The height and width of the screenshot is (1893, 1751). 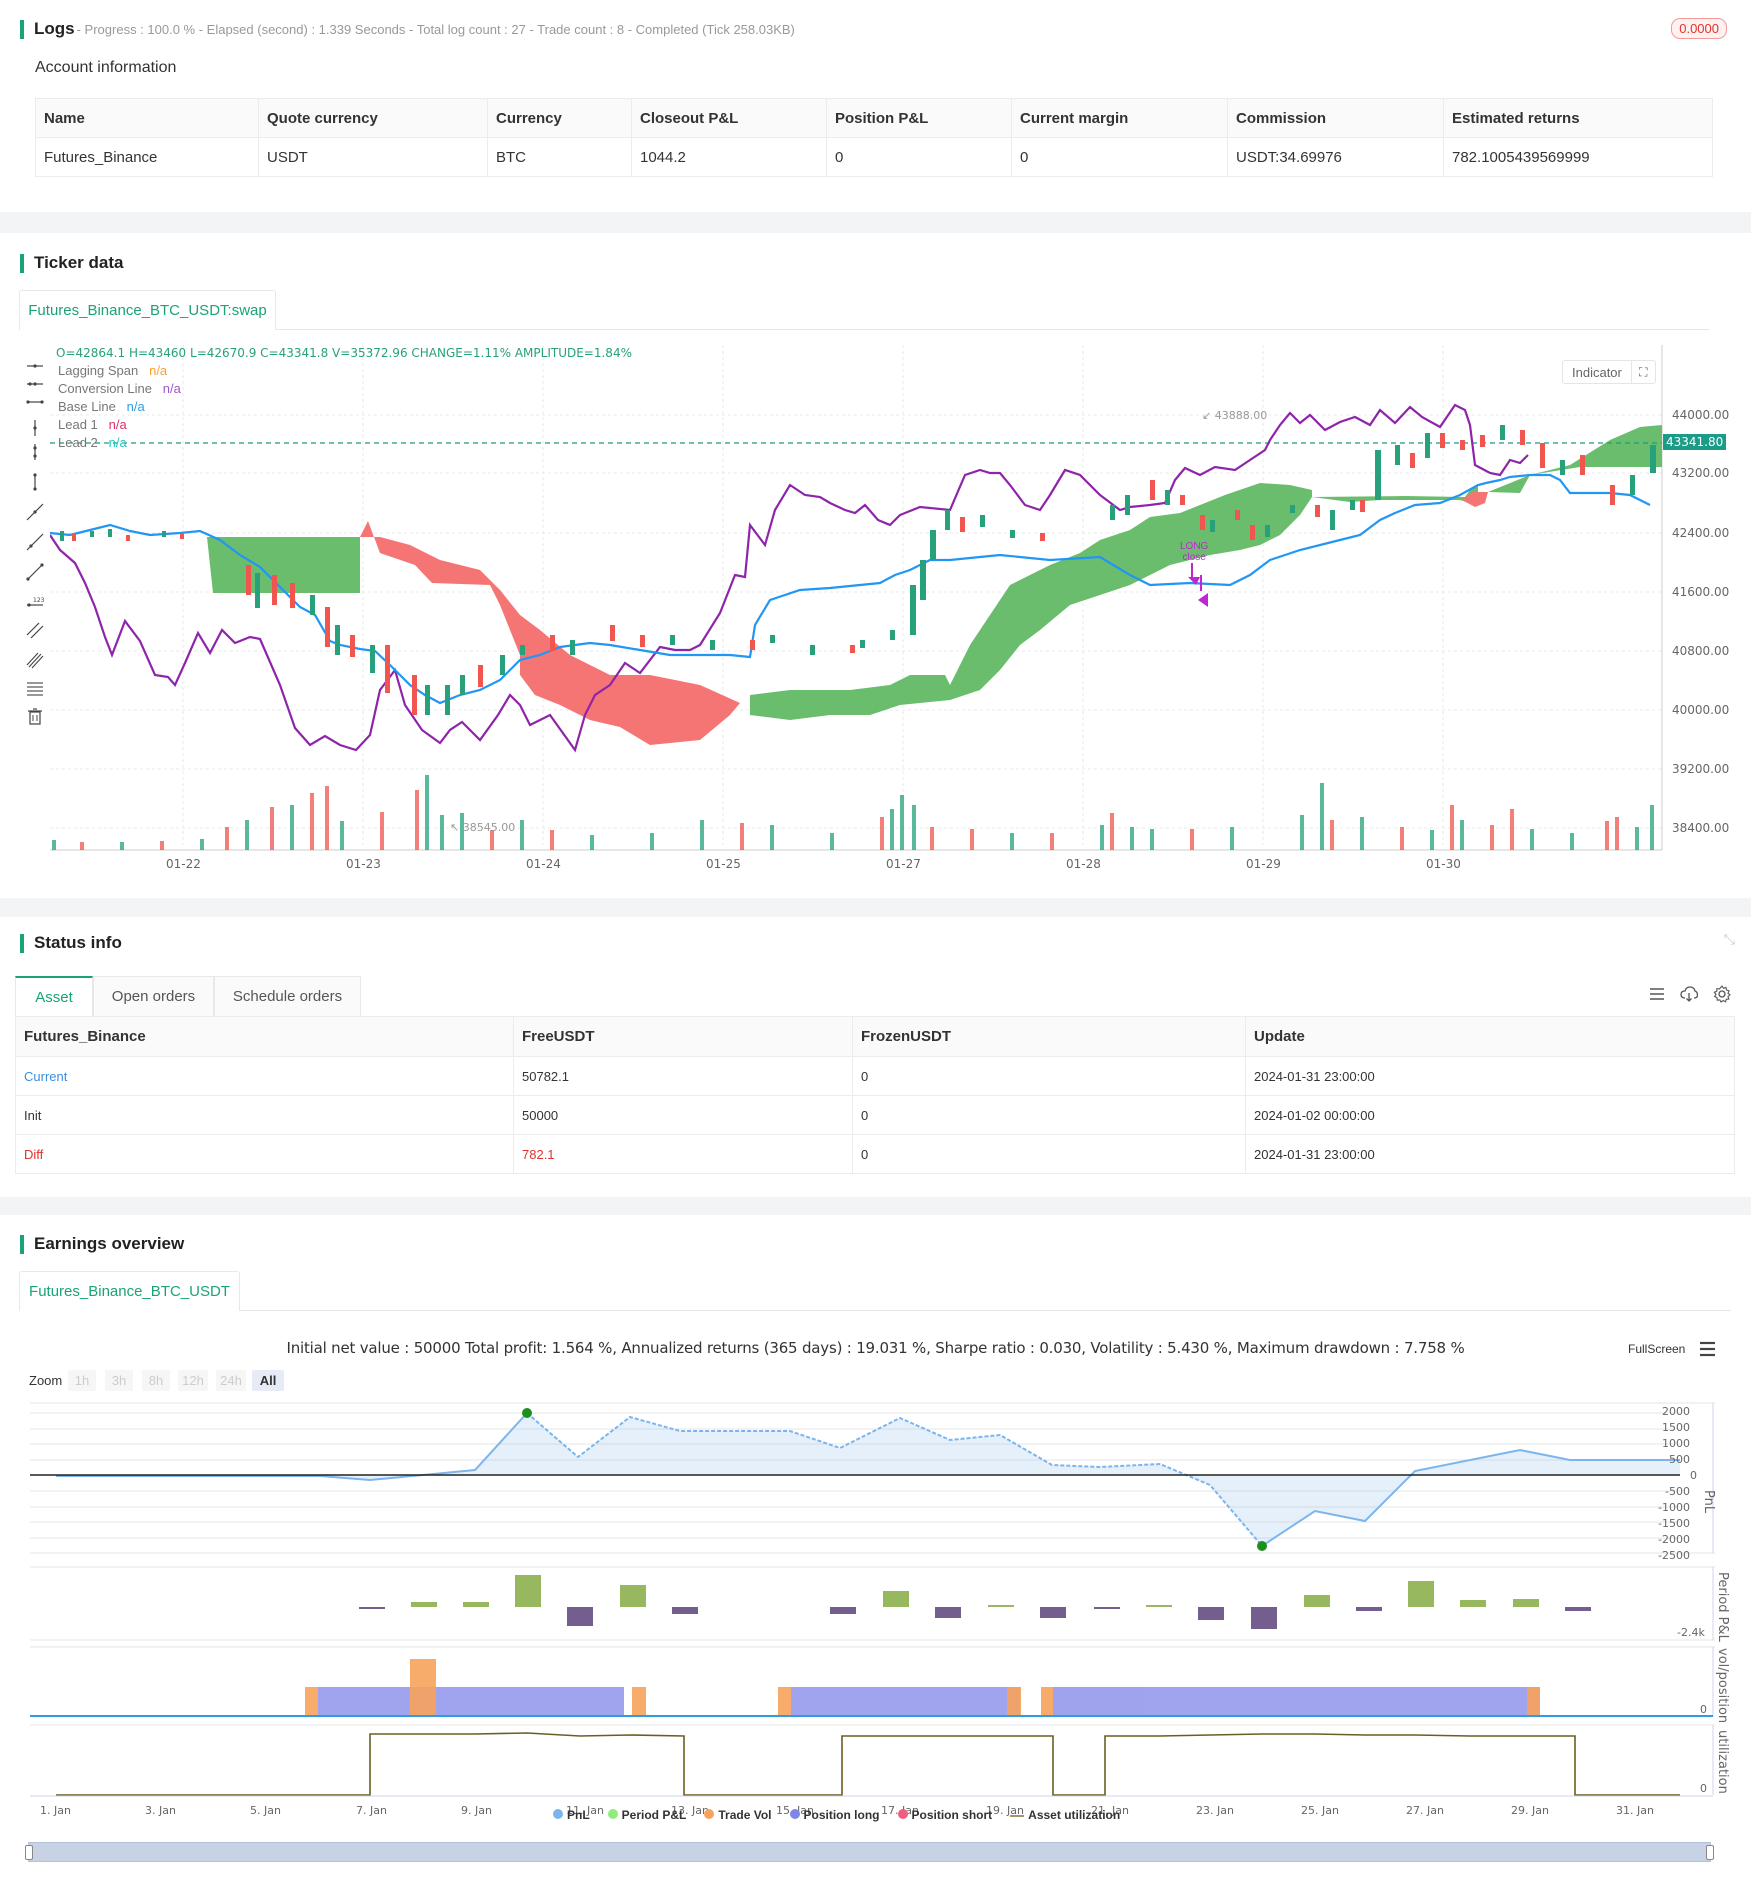 What do you see at coordinates (231, 1380) in the screenshot?
I see `zoom-24h-button: 24h` at bounding box center [231, 1380].